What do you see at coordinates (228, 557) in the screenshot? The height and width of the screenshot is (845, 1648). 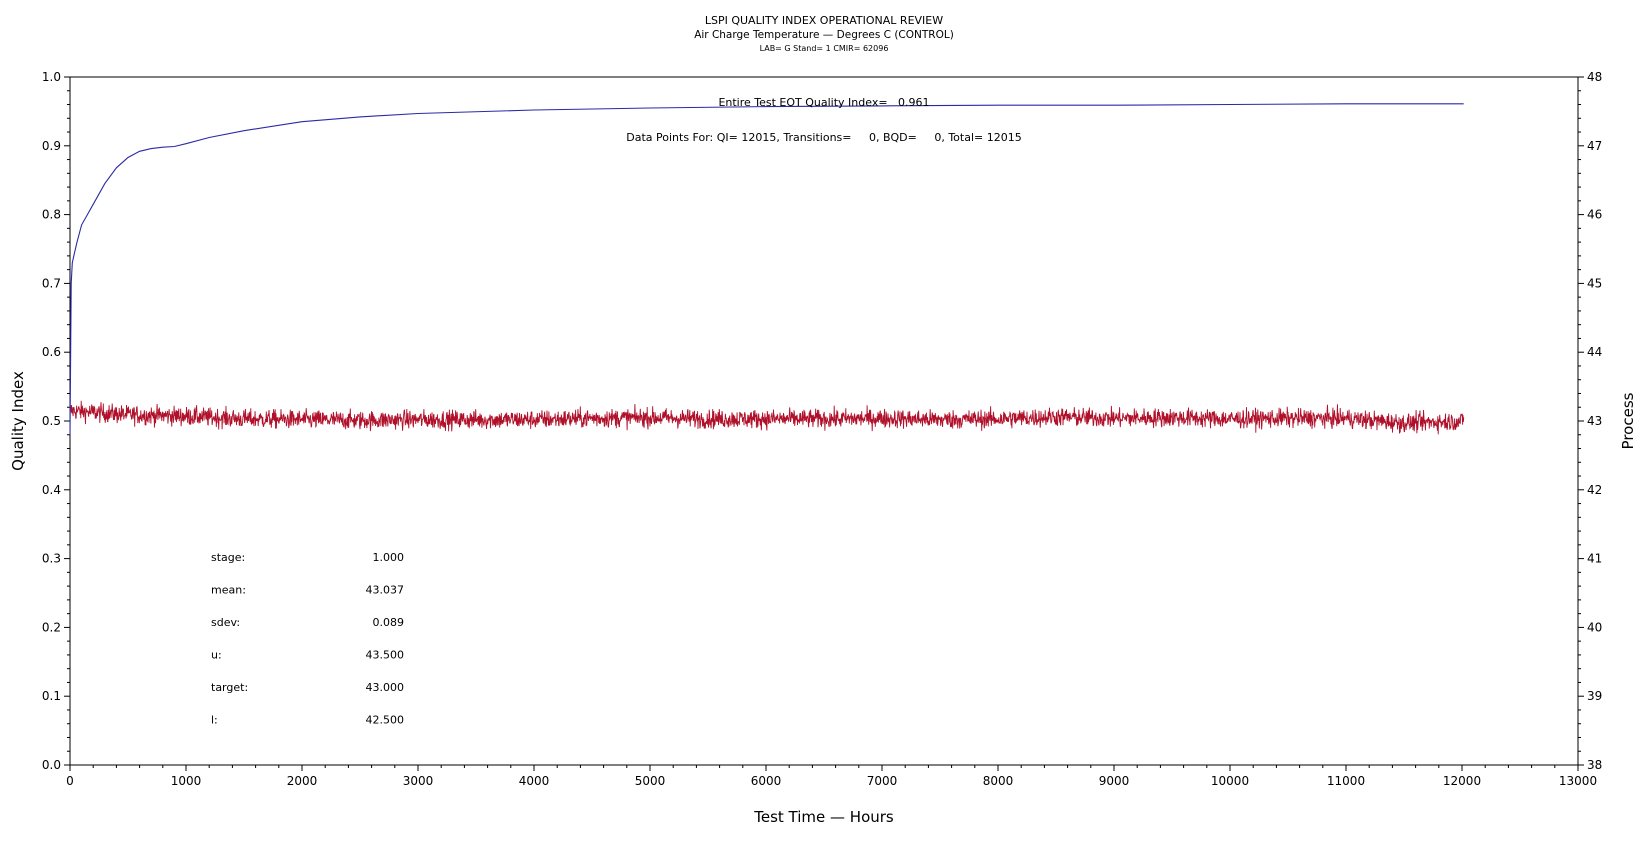 I see `stat-label: stage:` at bounding box center [228, 557].